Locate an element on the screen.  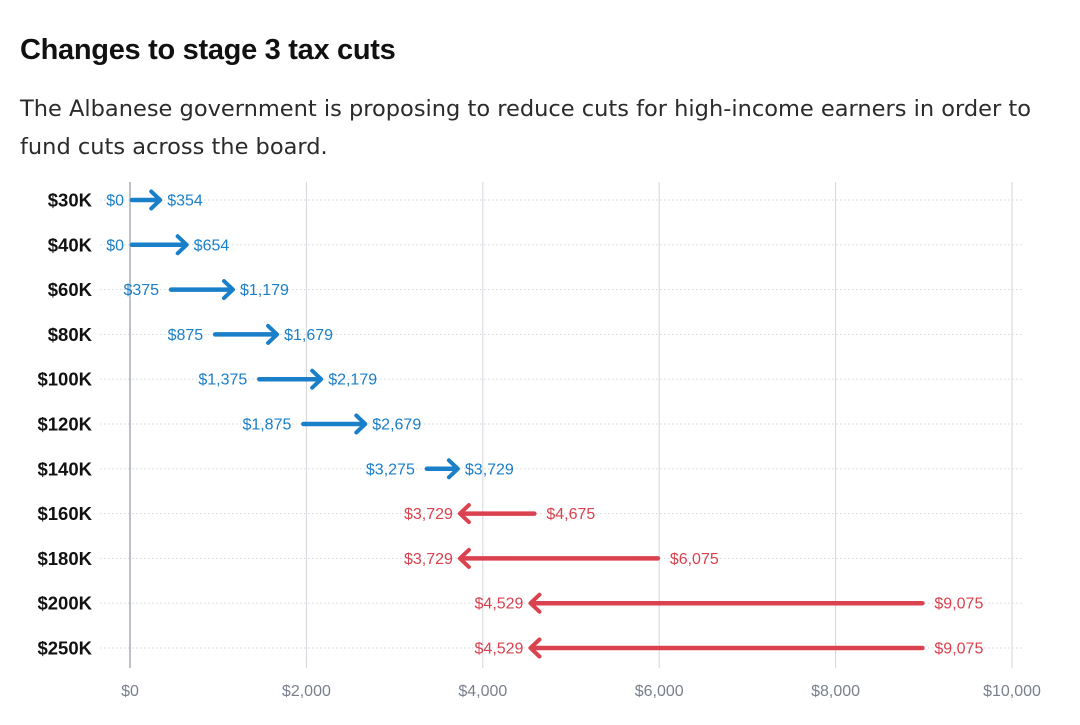
from-value-label: $6,075 is located at coordinates (694, 559).